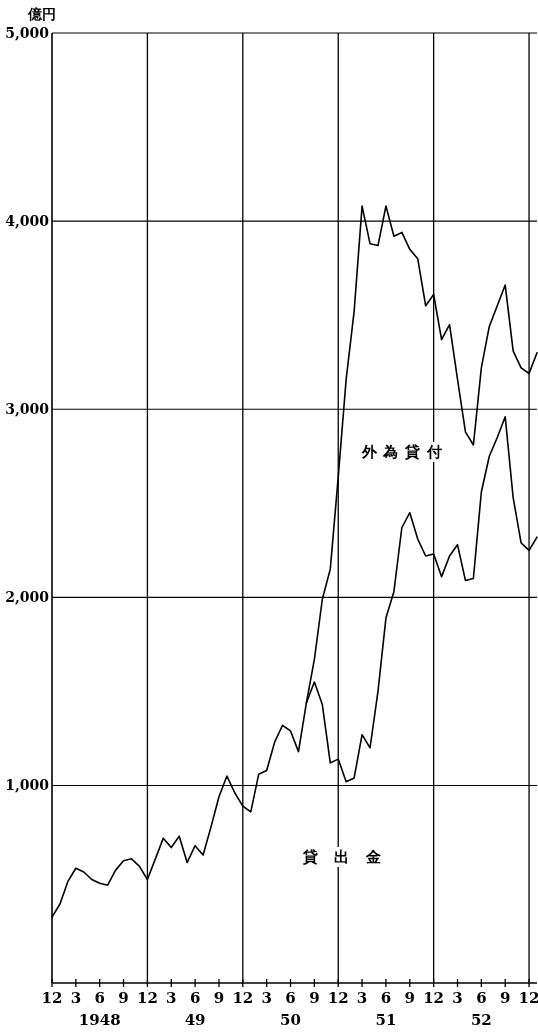 The image size is (538, 1033). I want to click on annotation: 外為貸付, so click(404, 452).